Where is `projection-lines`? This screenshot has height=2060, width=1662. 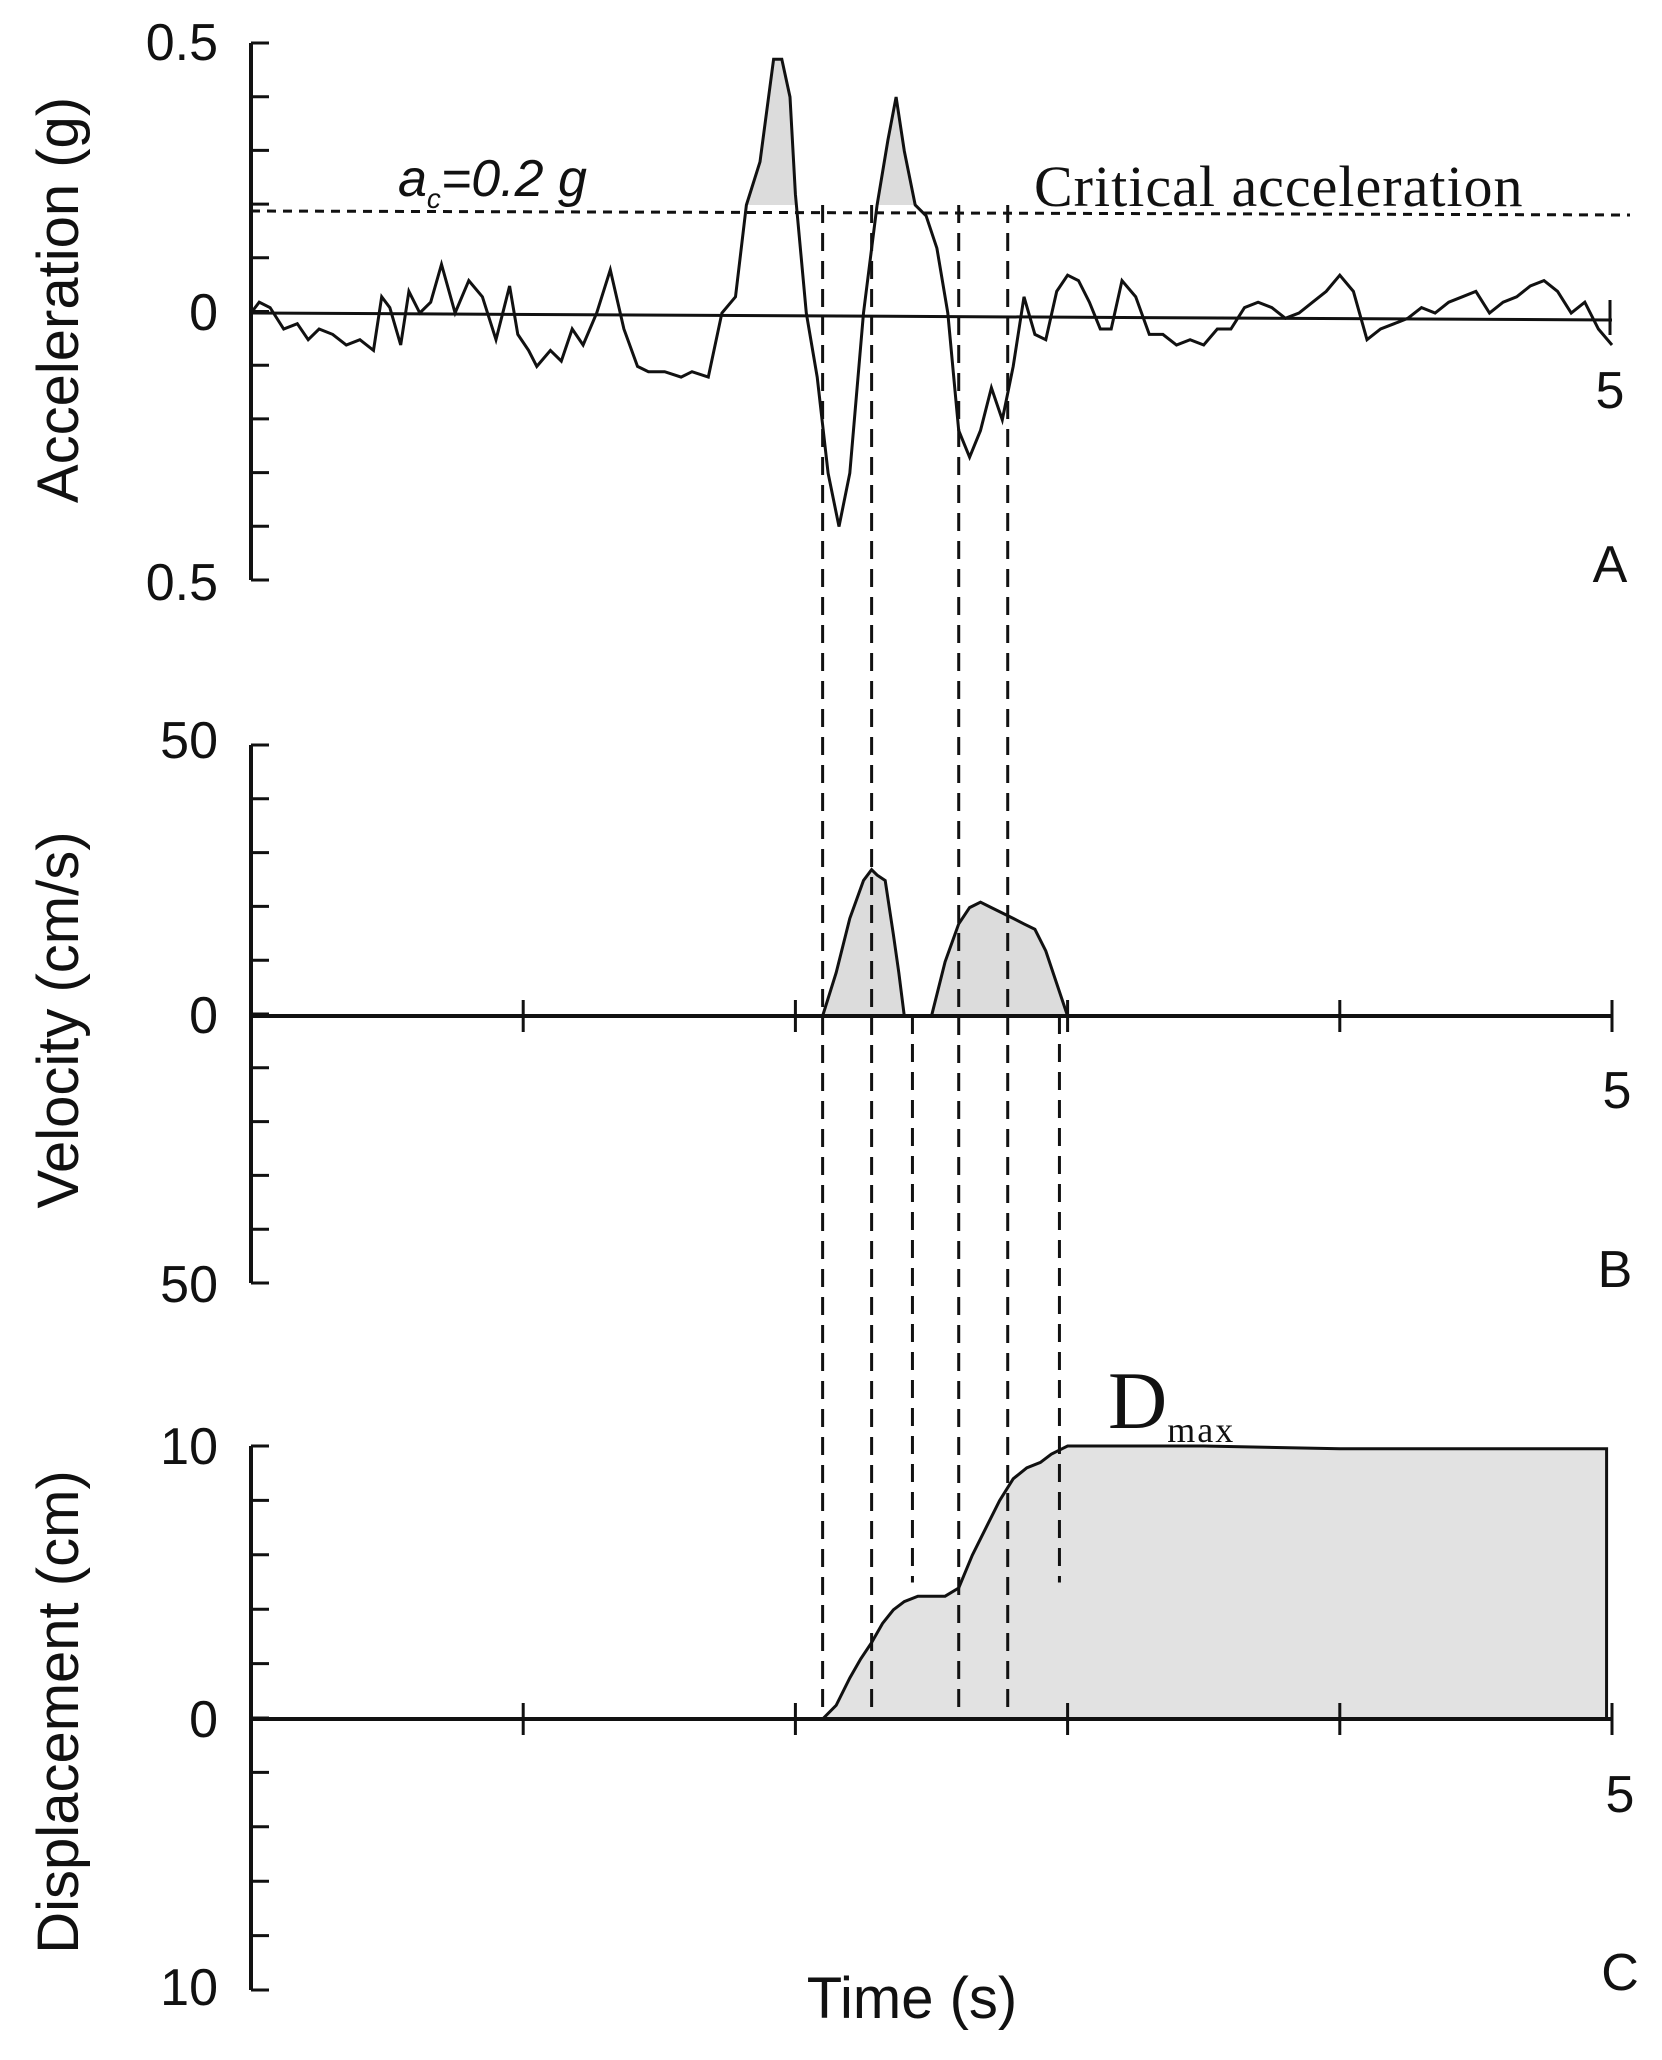
projection-lines is located at coordinates (941, 962).